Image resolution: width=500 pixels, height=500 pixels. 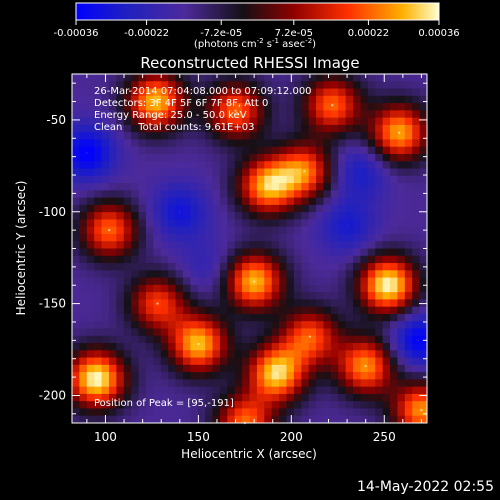 I want to click on dark-source, so click(x=347, y=226).